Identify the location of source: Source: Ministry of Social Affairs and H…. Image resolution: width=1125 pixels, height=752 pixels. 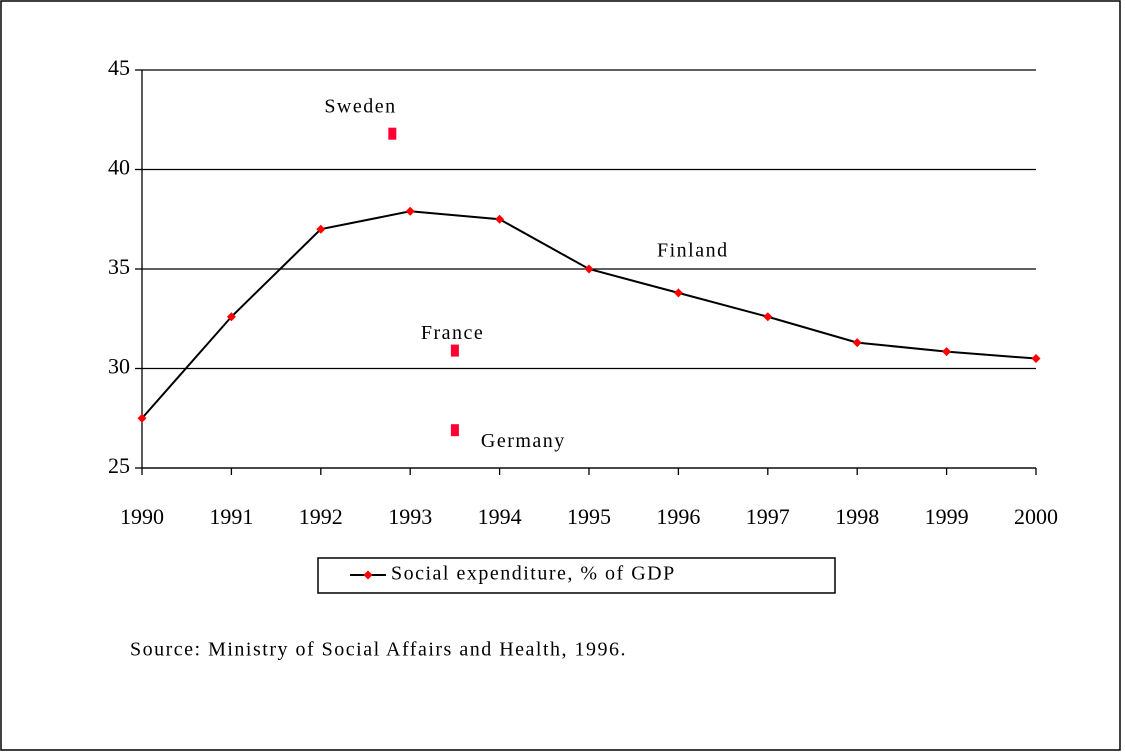
(378, 650).